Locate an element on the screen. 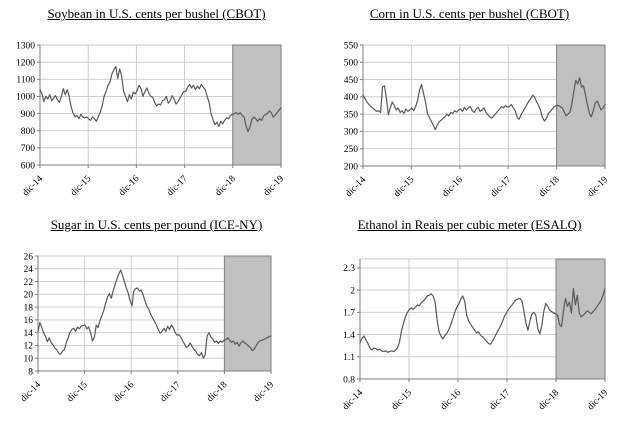  svg-text: 1200 is located at coordinates (25, 63).